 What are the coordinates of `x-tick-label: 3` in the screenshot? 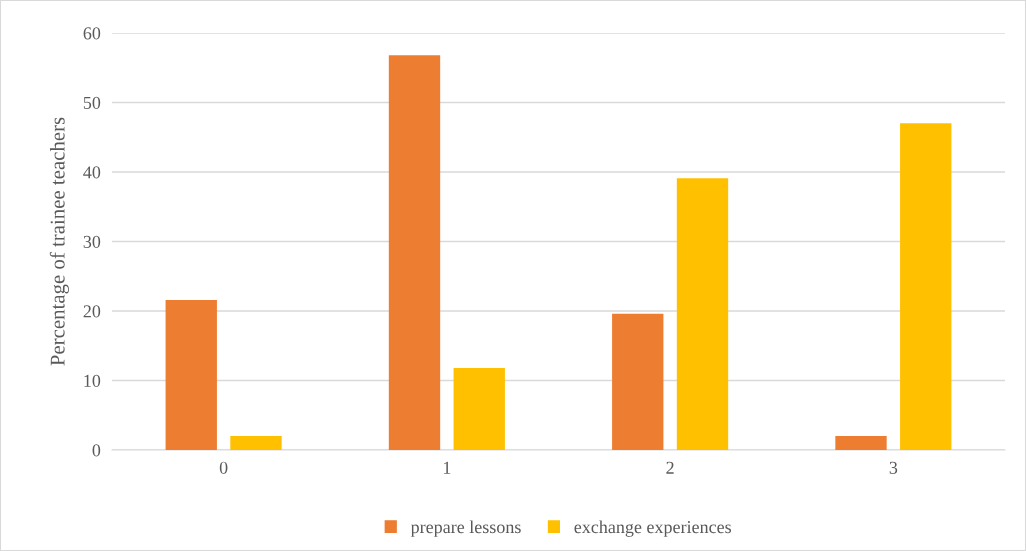 It's located at (893, 467).